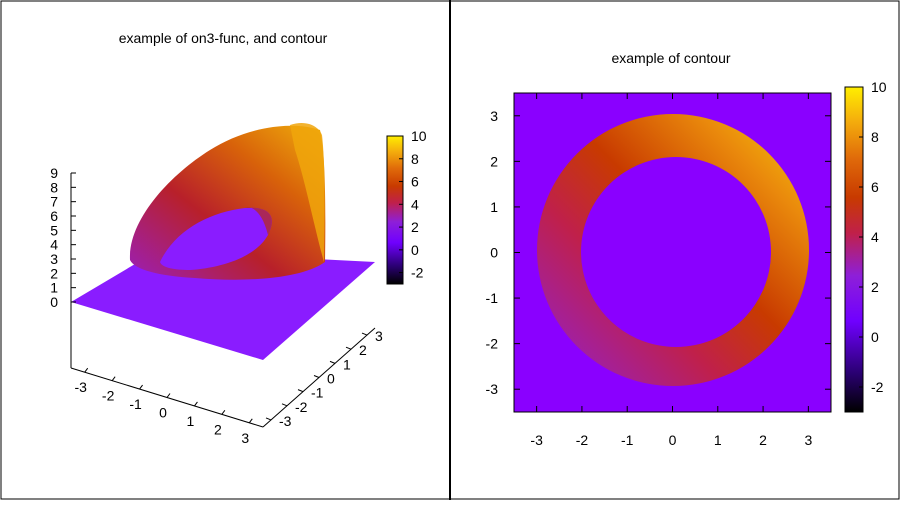 The height and width of the screenshot is (505, 900). I want to click on heatmap-colorbar-tick-label: 2, so click(875, 287).